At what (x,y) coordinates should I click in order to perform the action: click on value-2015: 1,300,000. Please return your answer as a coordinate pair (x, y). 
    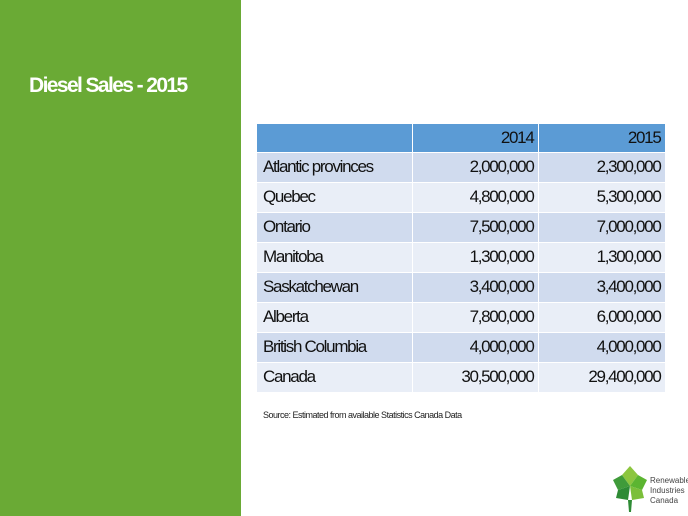
    Looking at the image, I should click on (602, 257).